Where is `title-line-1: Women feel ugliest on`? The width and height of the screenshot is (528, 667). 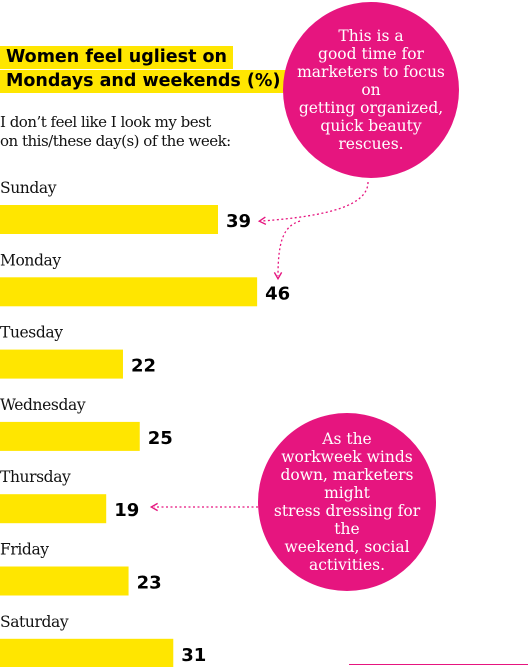
title-line-1: Women feel ugliest on is located at coordinates (117, 57).